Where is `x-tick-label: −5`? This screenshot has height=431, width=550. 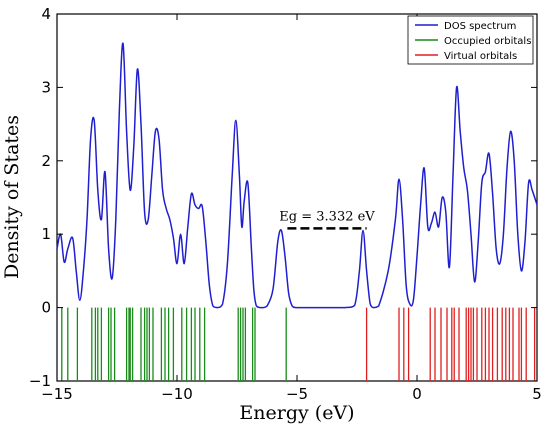 x-tick-label: −5 is located at coordinates (297, 394).